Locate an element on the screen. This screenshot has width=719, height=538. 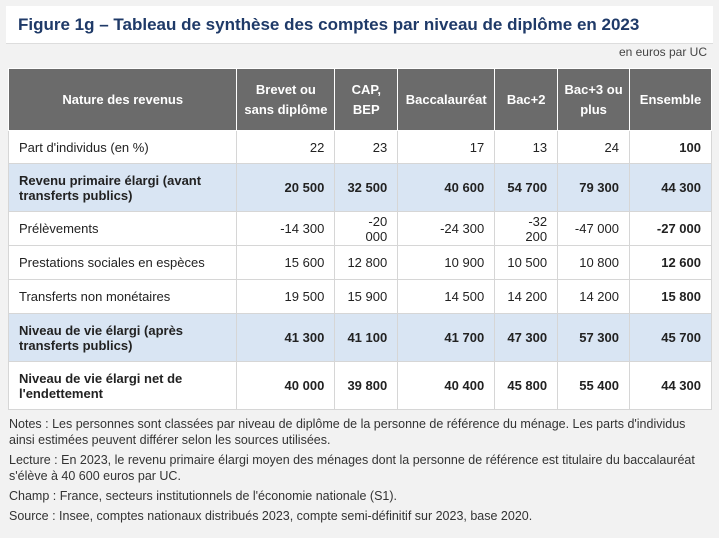
col-header-ensemble: Ensemble is located at coordinates (670, 99).